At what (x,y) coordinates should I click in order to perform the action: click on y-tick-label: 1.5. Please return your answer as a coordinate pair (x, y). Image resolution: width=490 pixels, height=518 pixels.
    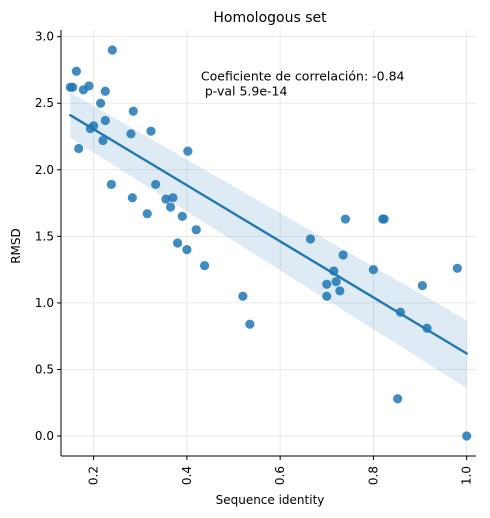
    Looking at the image, I should click on (44, 236).